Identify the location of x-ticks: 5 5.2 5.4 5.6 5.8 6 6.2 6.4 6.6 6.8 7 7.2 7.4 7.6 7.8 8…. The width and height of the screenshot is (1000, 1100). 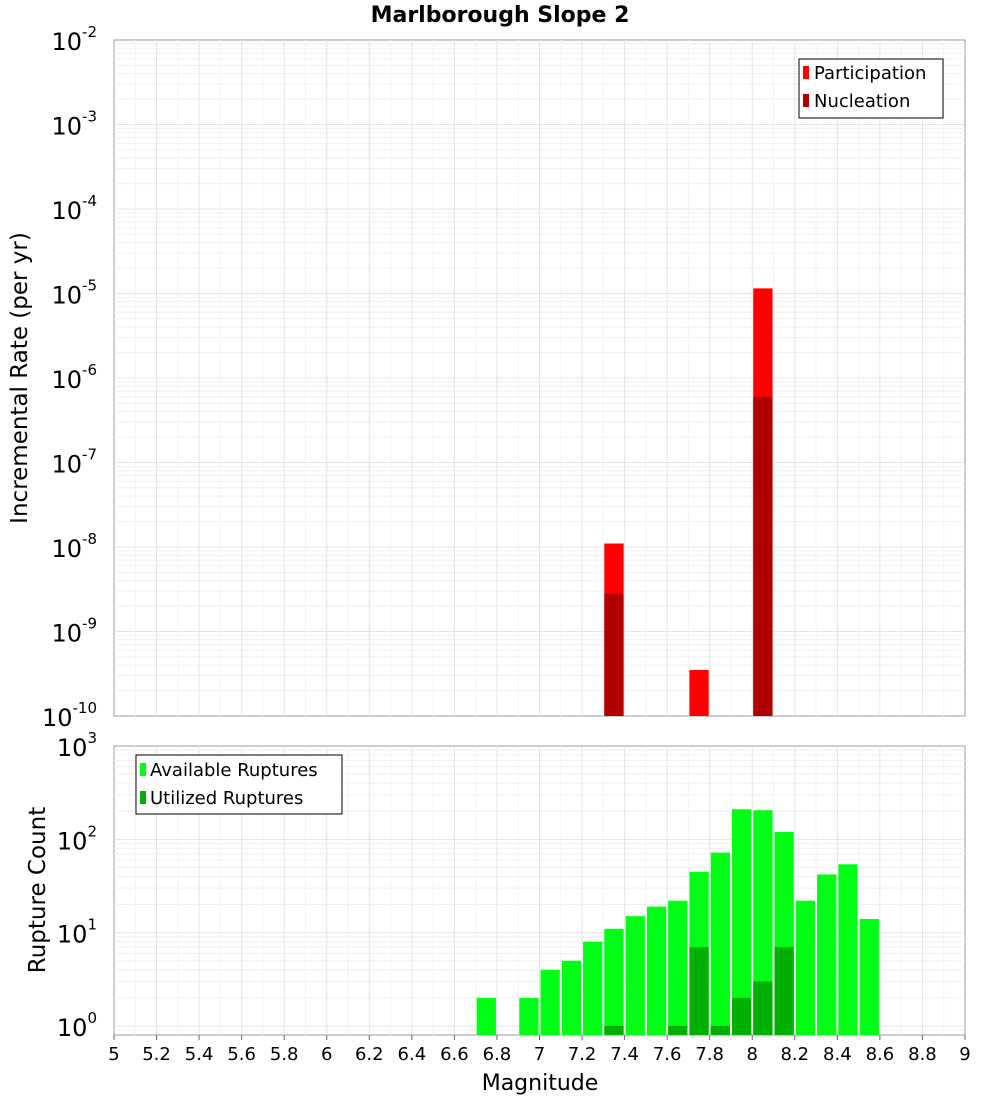
(539, 1050).